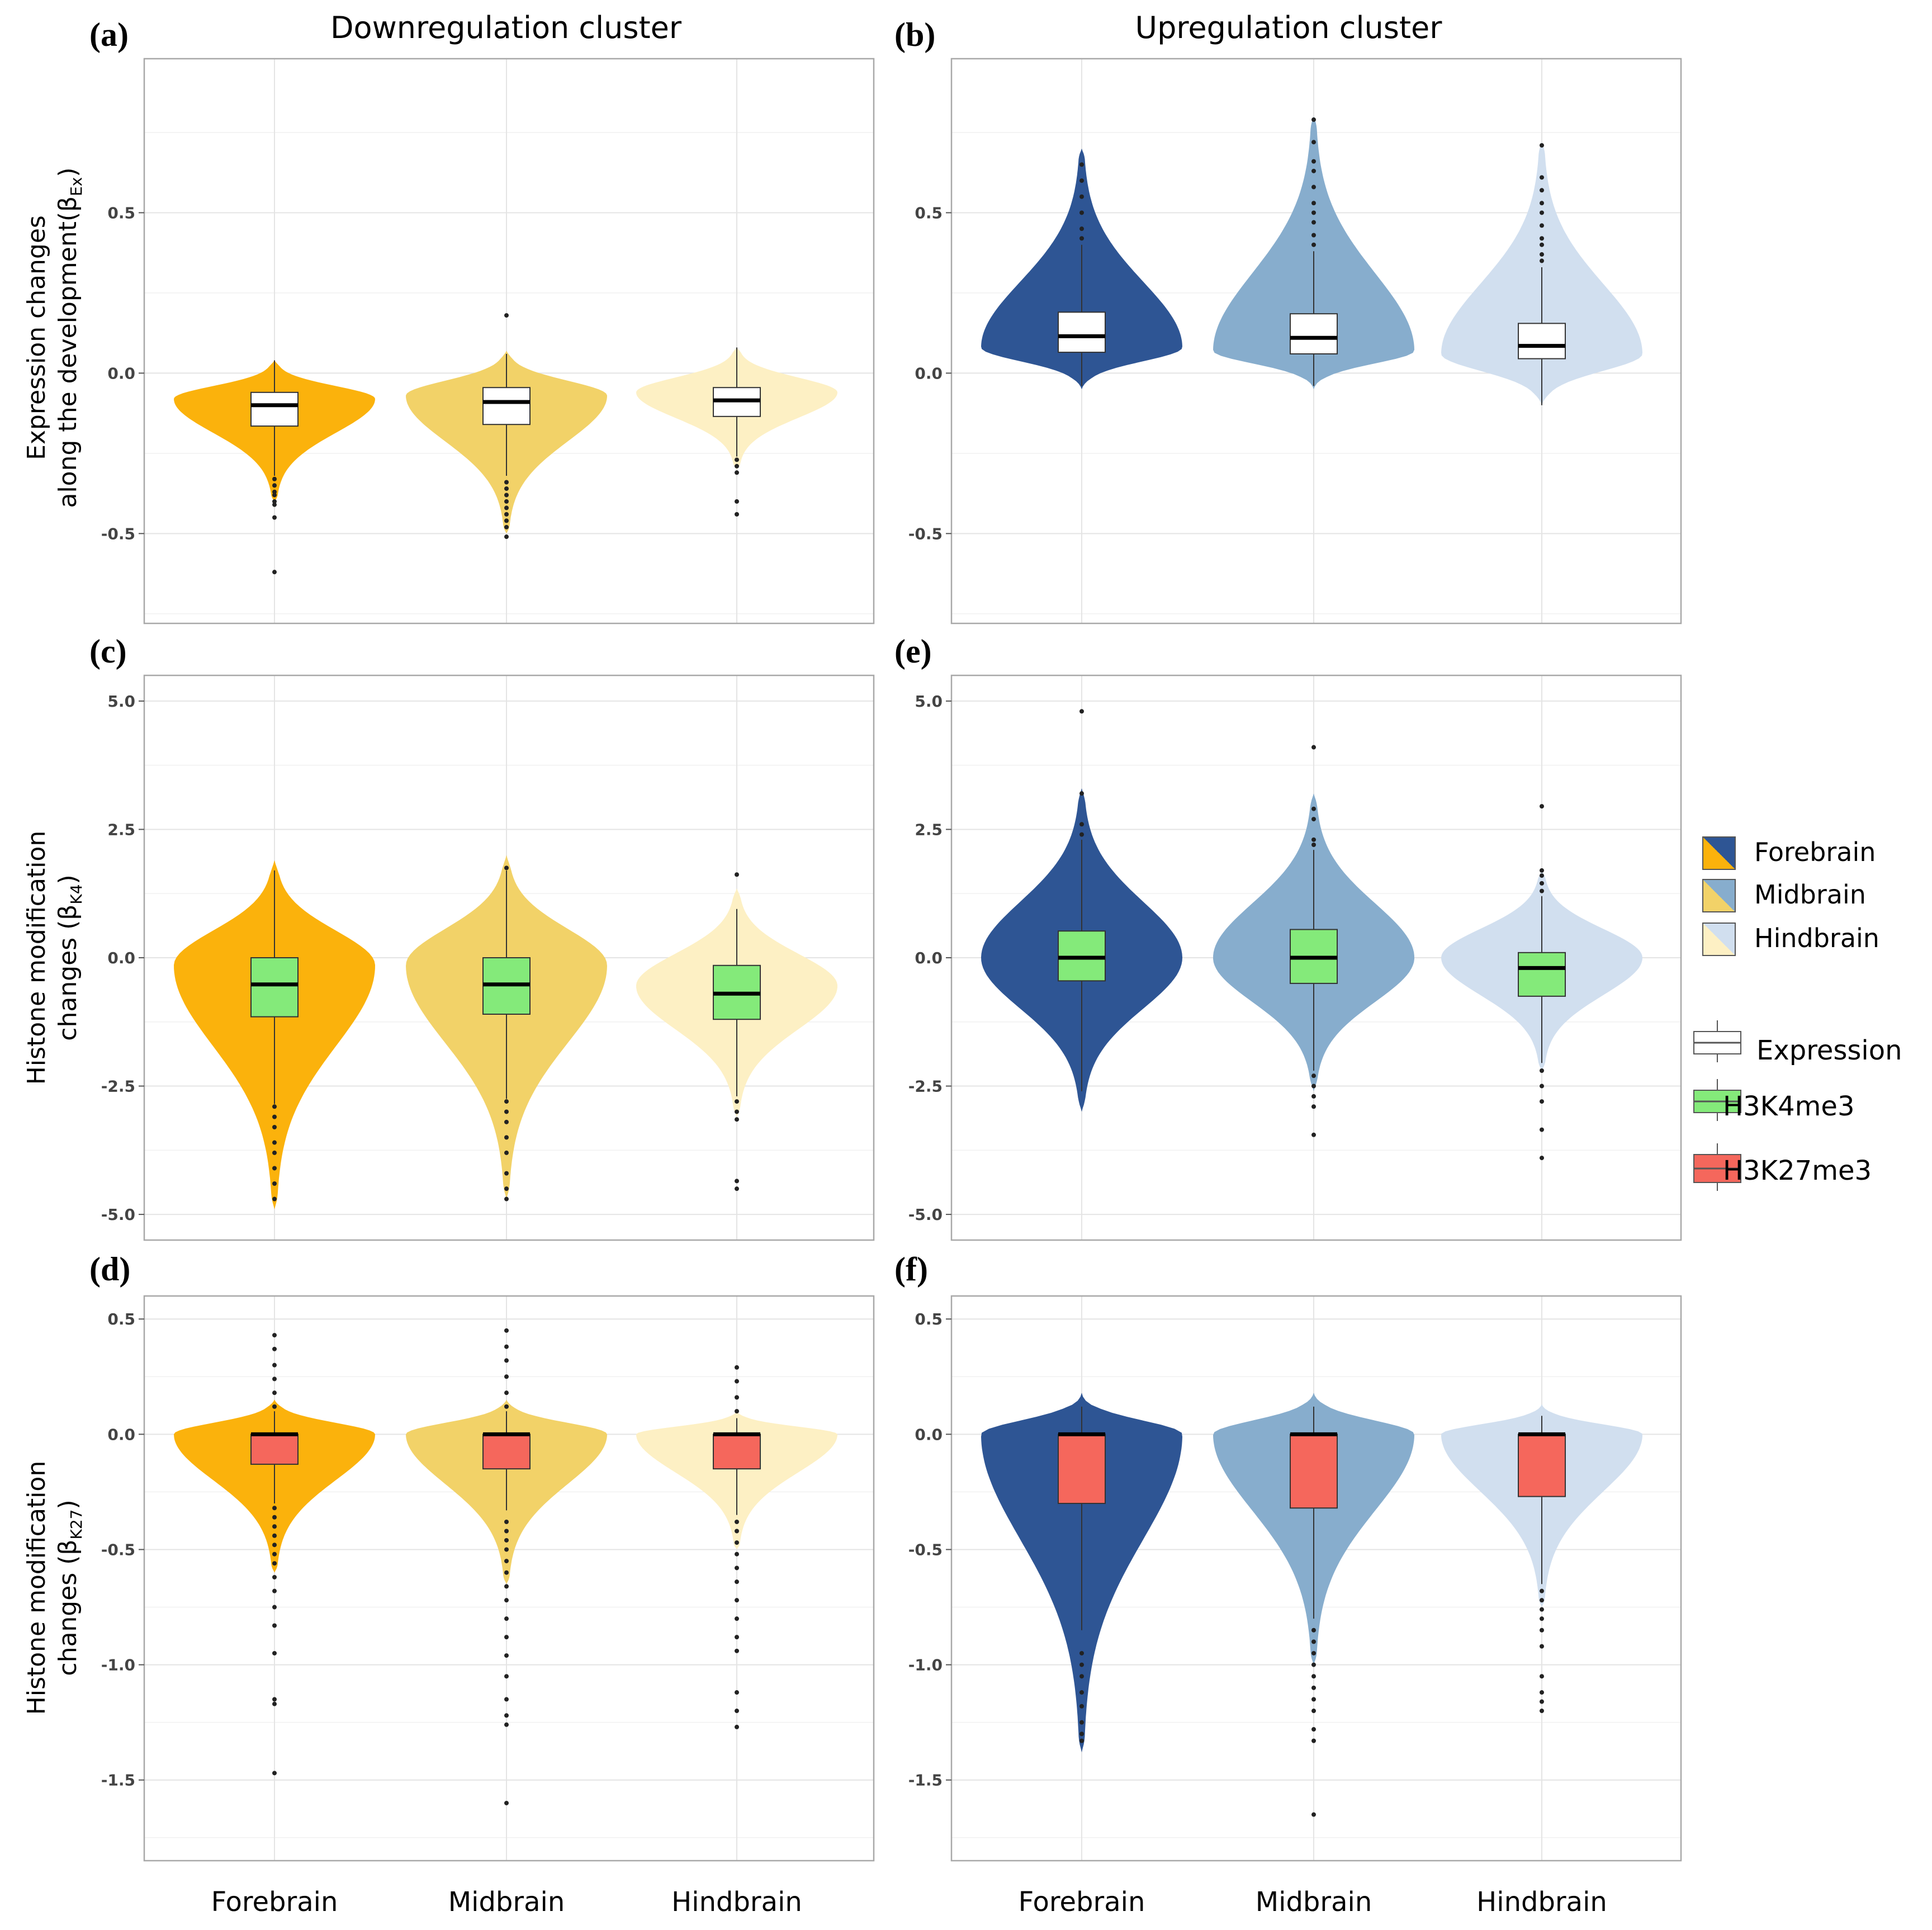  What do you see at coordinates (70, 337) in the screenshot?
I see `ylabel-expression-line2: along the development(βEx)` at bounding box center [70, 337].